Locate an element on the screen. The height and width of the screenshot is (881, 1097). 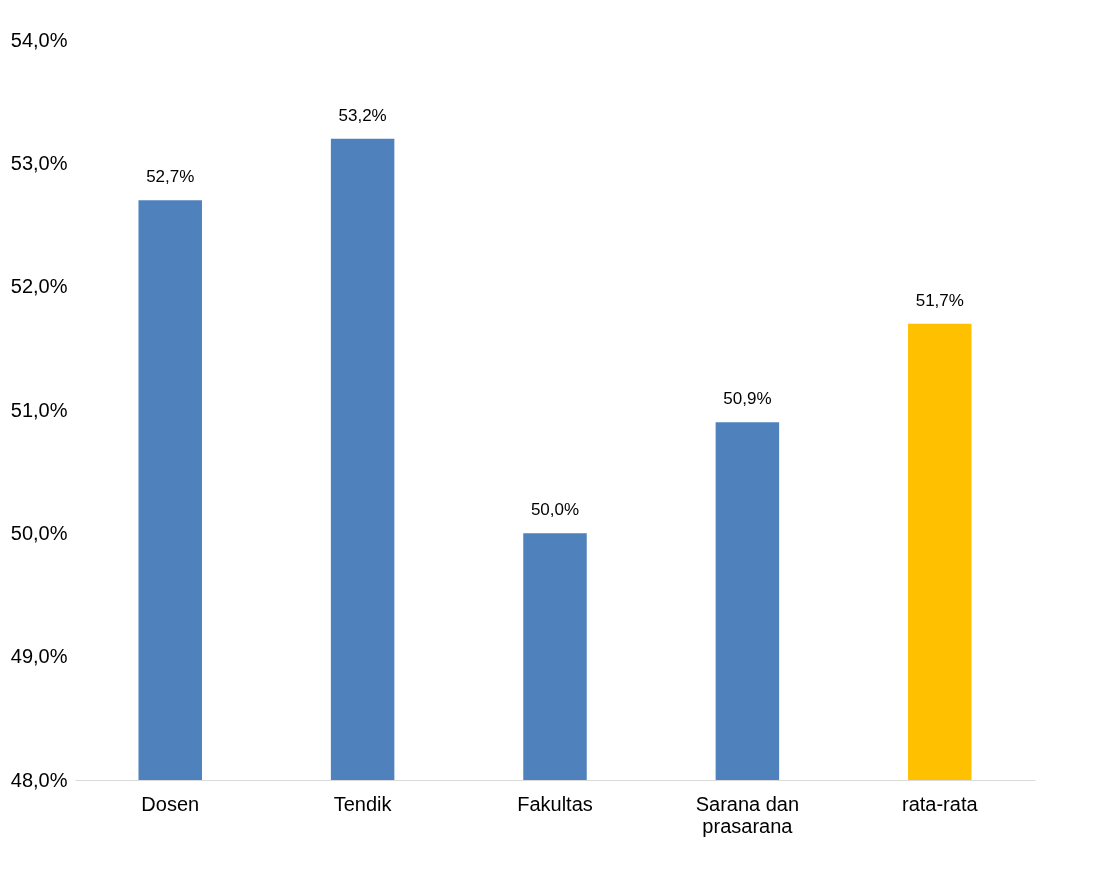
x-tick-label: Tendik is located at coordinates (363, 803).